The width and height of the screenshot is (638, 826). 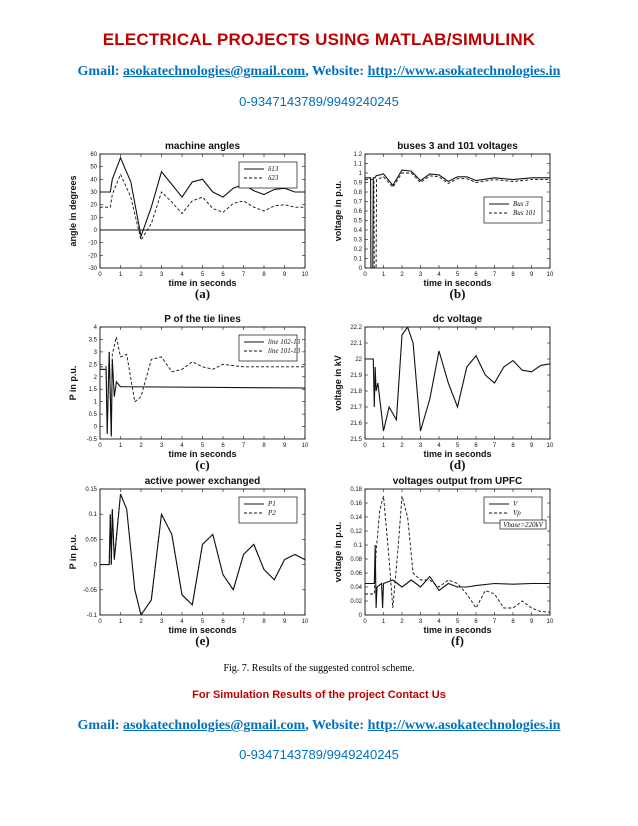 What do you see at coordinates (358, 193) in the screenshot?
I see `y-tick-label: 0.8` at bounding box center [358, 193].